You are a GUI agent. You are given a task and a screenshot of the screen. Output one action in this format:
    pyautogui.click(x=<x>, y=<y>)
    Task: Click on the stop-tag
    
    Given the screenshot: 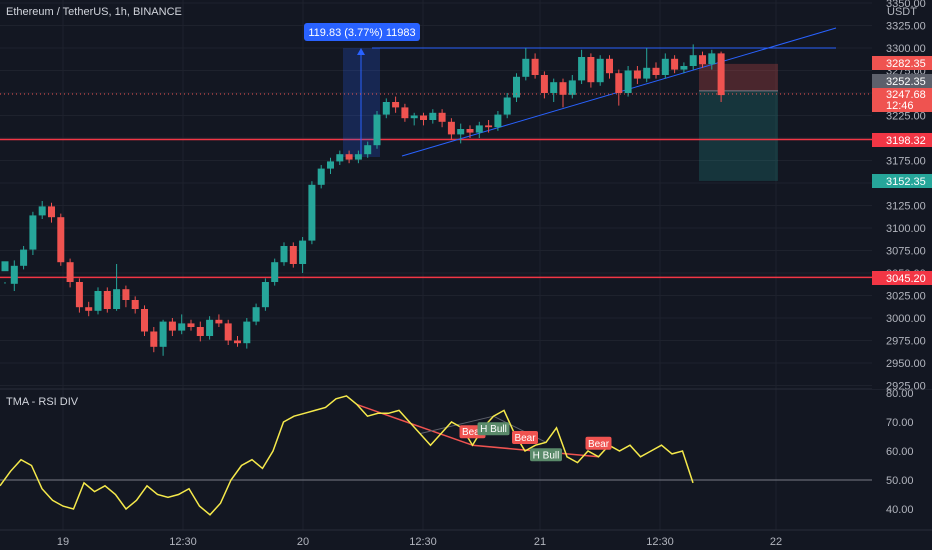 What is the action you would take?
    pyautogui.click(x=902, y=63)
    